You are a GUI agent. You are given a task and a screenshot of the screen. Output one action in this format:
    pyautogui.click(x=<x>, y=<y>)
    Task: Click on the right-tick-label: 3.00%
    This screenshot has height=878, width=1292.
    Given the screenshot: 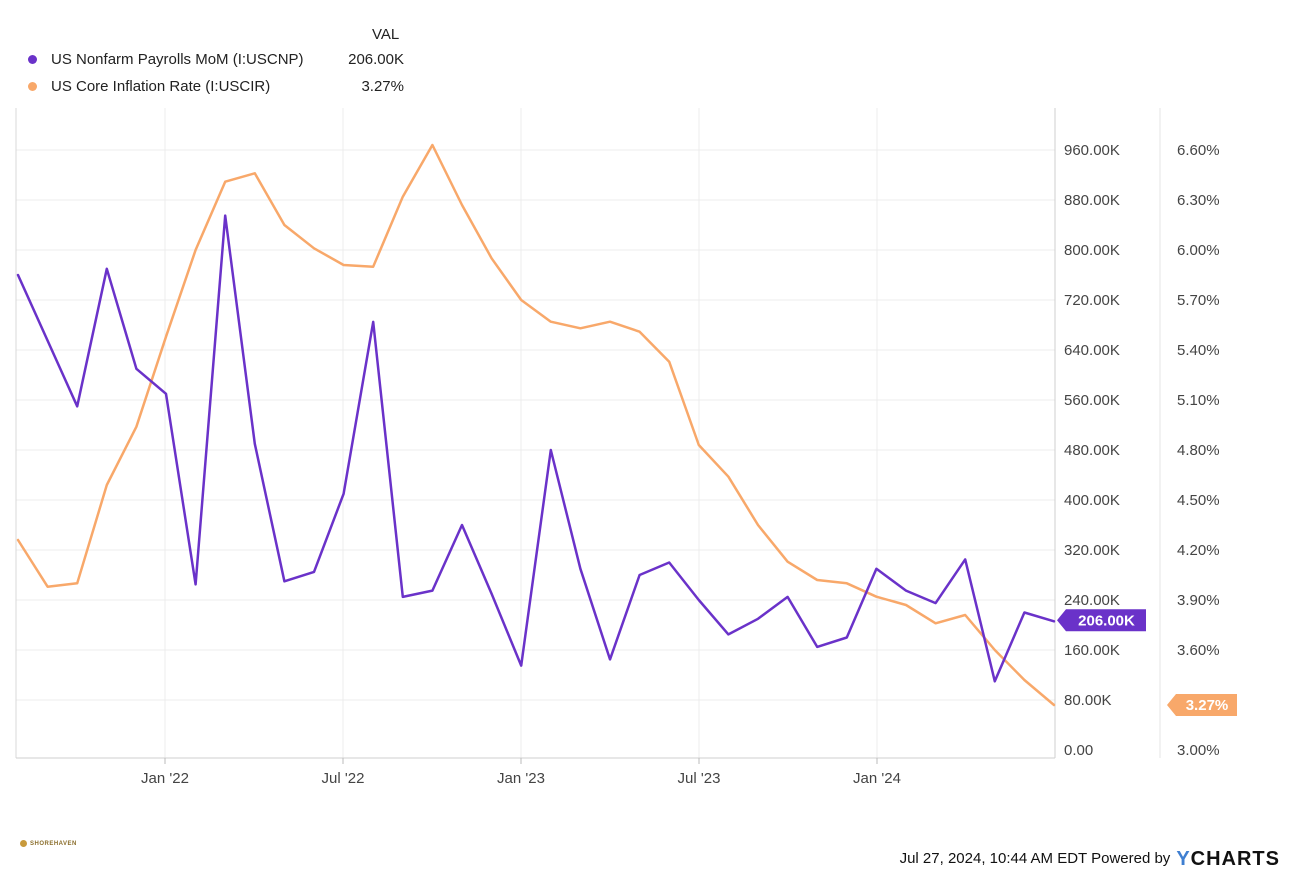 What is the action you would take?
    pyautogui.click(x=1198, y=750)
    